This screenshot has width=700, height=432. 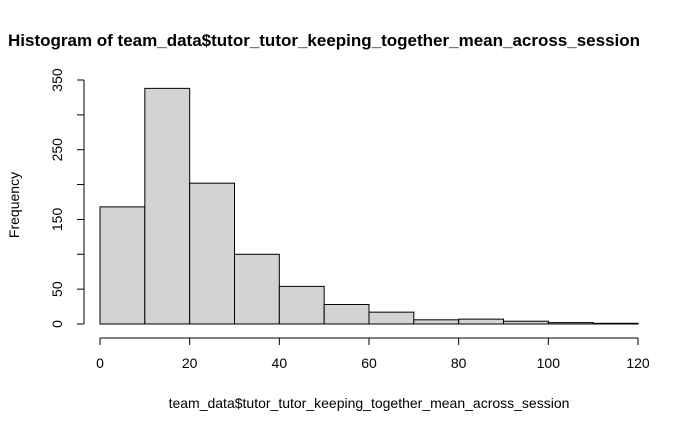 I want to click on x-tick-label-5: 100, so click(x=549, y=363).